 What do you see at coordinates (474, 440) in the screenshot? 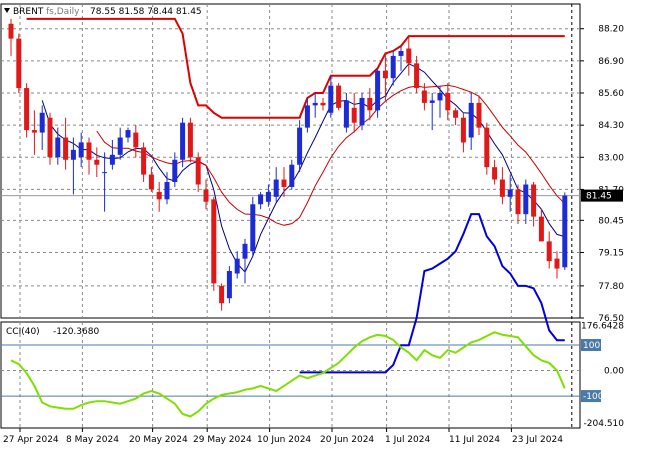
I see `x-tick-label: 11 Jul 2024` at bounding box center [474, 440].